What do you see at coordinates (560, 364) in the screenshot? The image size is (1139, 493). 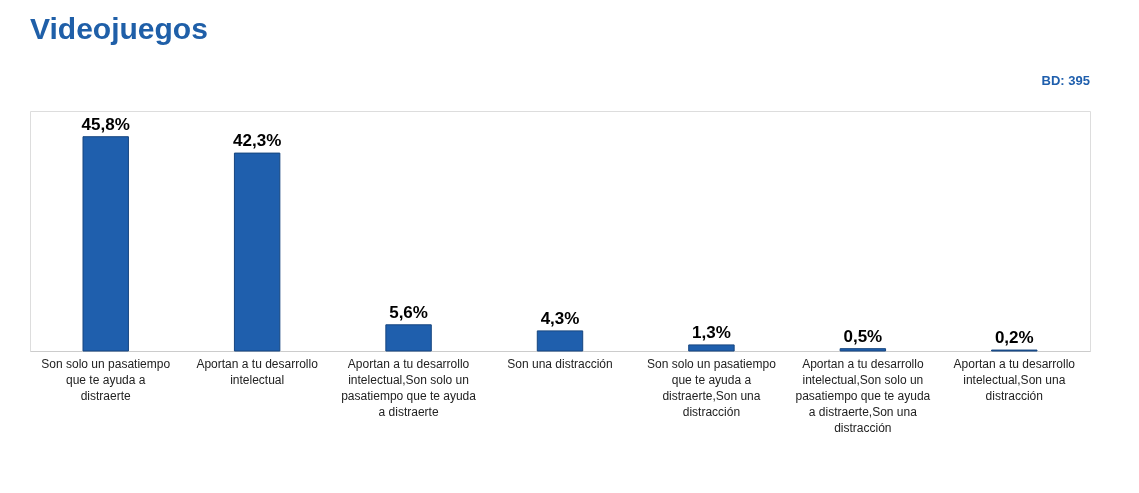 I see `x-tick-label: Son una distracción` at bounding box center [560, 364].